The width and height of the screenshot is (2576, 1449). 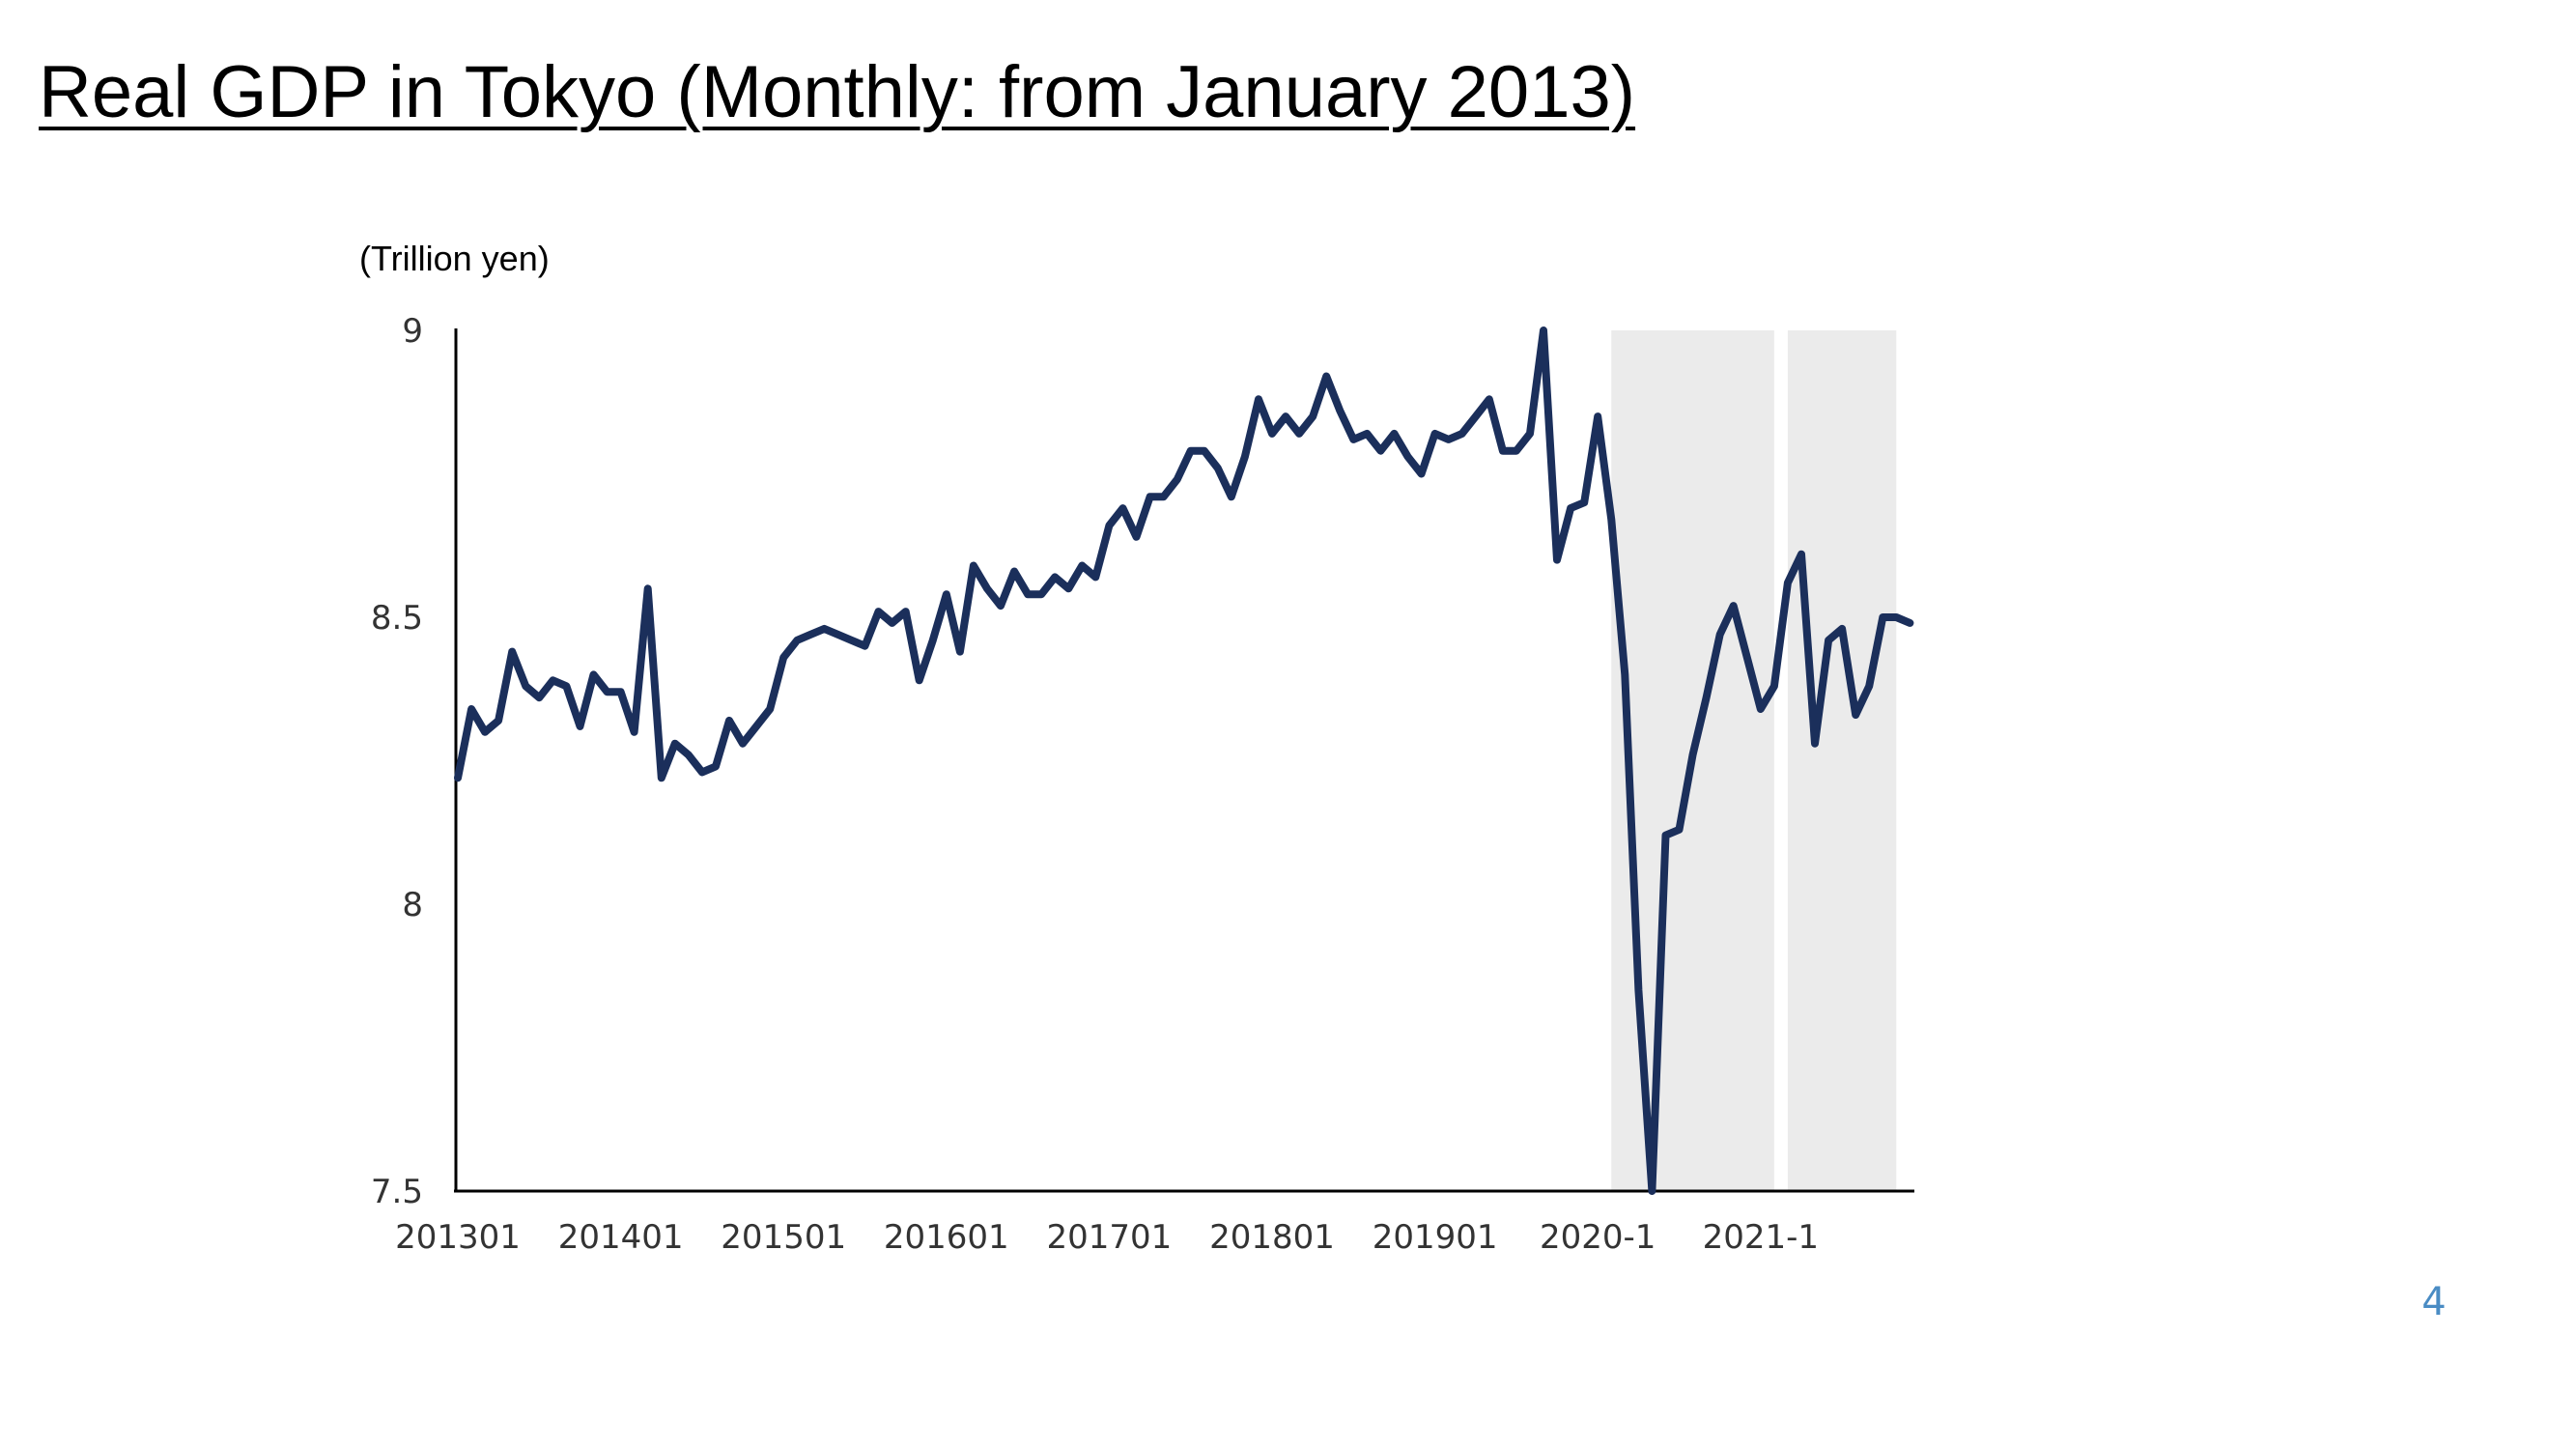 What do you see at coordinates (397, 1192) in the screenshot?
I see `y-tick-label: 7.5` at bounding box center [397, 1192].